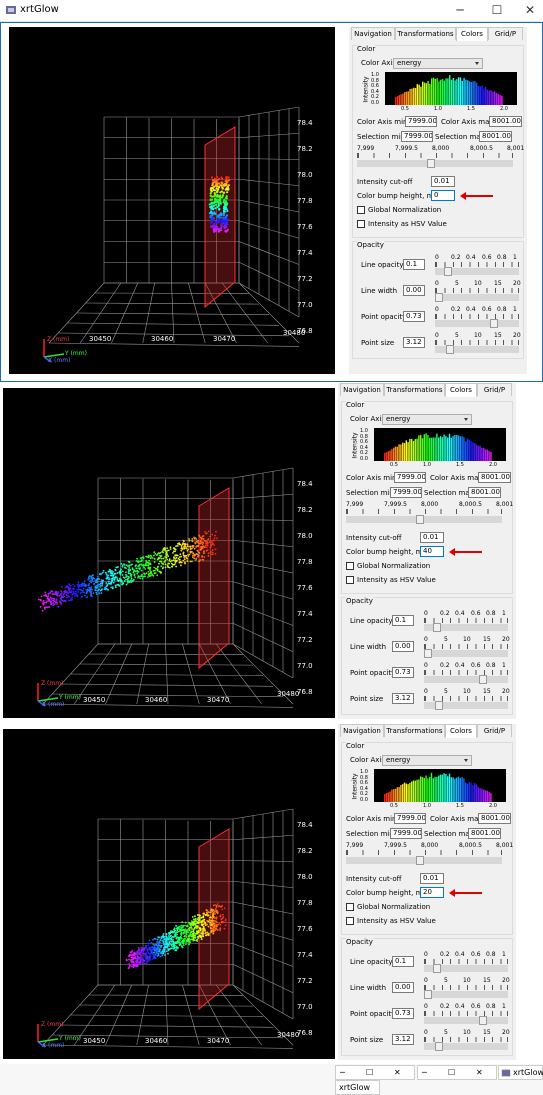 Image resolution: width=543 pixels, height=1095 pixels. Describe the element at coordinates (288, 1035) in the screenshot. I see `x-tick-label: 30480` at that location.